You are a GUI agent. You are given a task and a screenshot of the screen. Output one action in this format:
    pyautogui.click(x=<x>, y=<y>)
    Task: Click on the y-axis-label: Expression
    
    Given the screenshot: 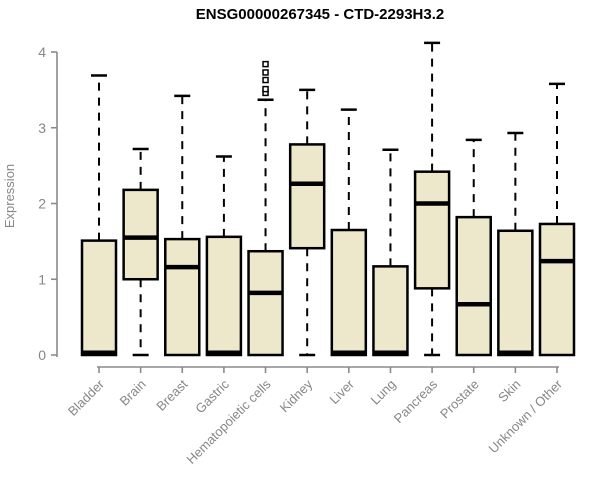 What is the action you would take?
    pyautogui.click(x=9, y=196)
    